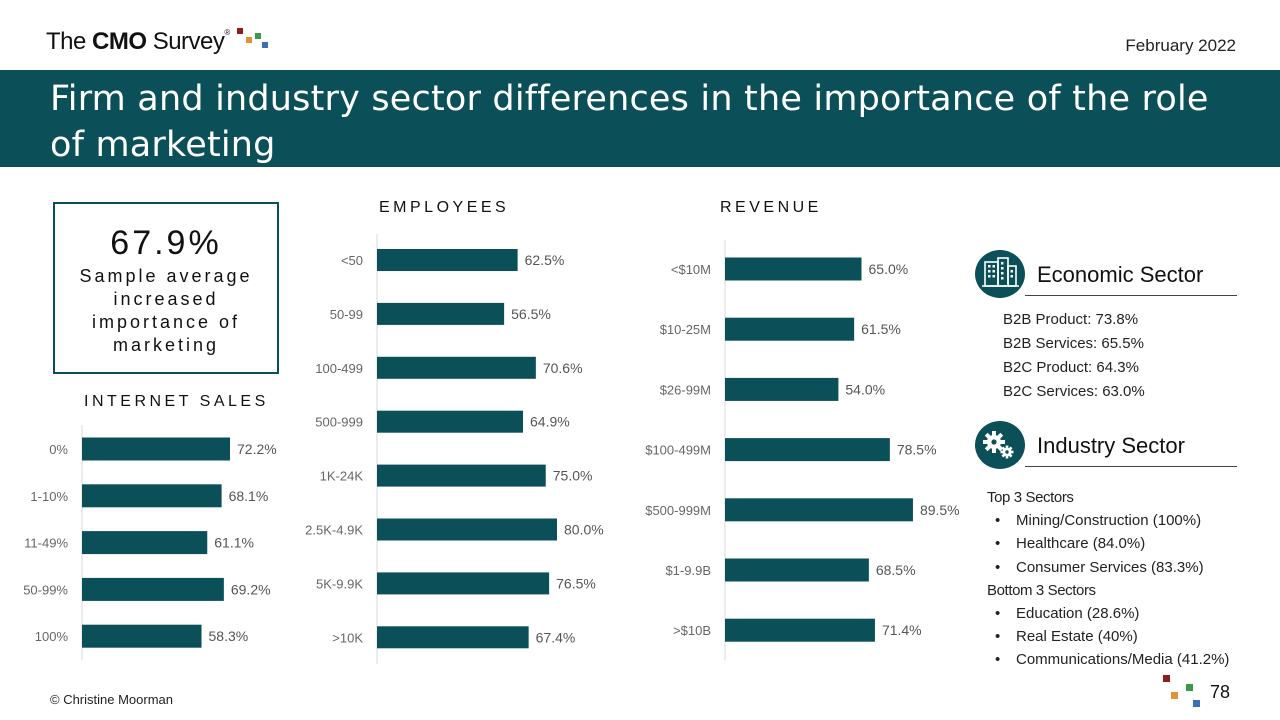  Describe the element at coordinates (1108, 659) in the screenshot. I see `bottom-sector-item: Communications/Media (41.2%)` at that location.